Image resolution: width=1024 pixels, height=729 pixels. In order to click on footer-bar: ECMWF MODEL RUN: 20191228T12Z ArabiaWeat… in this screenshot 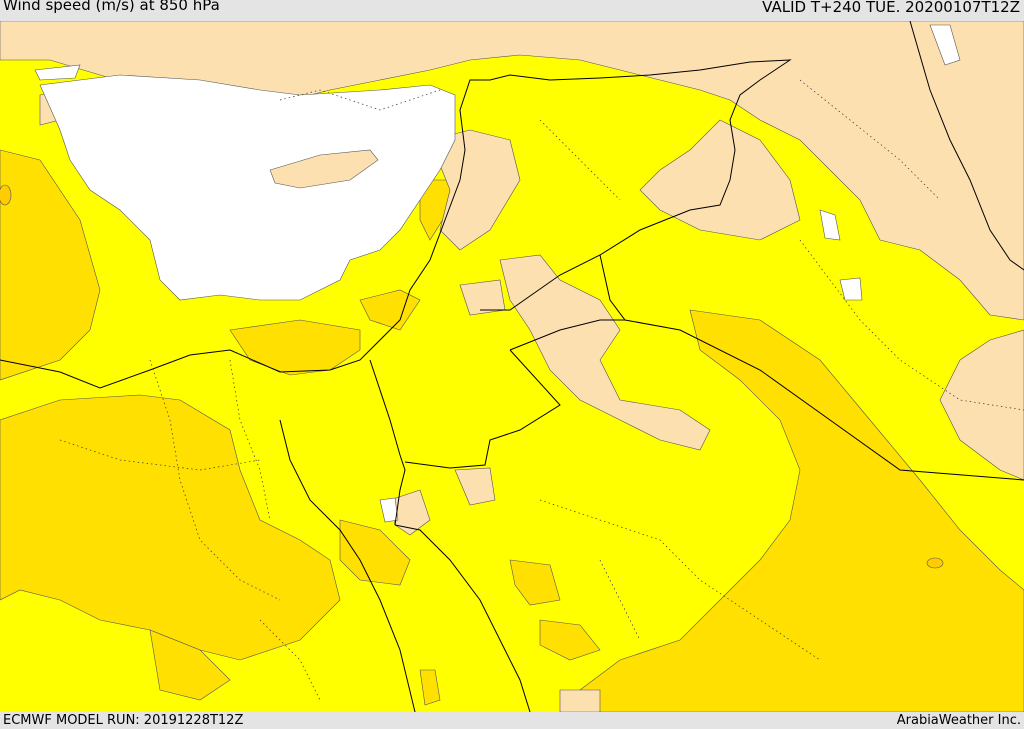, I will do `click(512, 720)`.